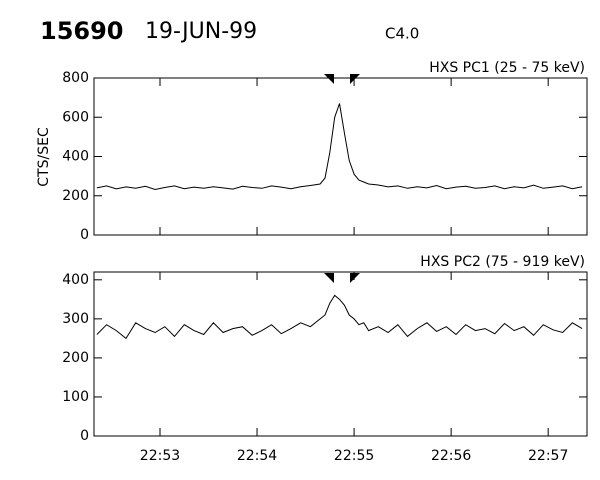  Describe the element at coordinates (548, 456) in the screenshot. I see `x-tick-label: 22:57` at that location.